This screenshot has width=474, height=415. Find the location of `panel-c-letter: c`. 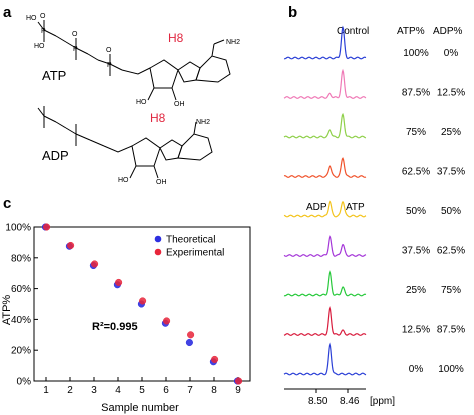

panel-c-letter: c is located at coordinates (7, 203).